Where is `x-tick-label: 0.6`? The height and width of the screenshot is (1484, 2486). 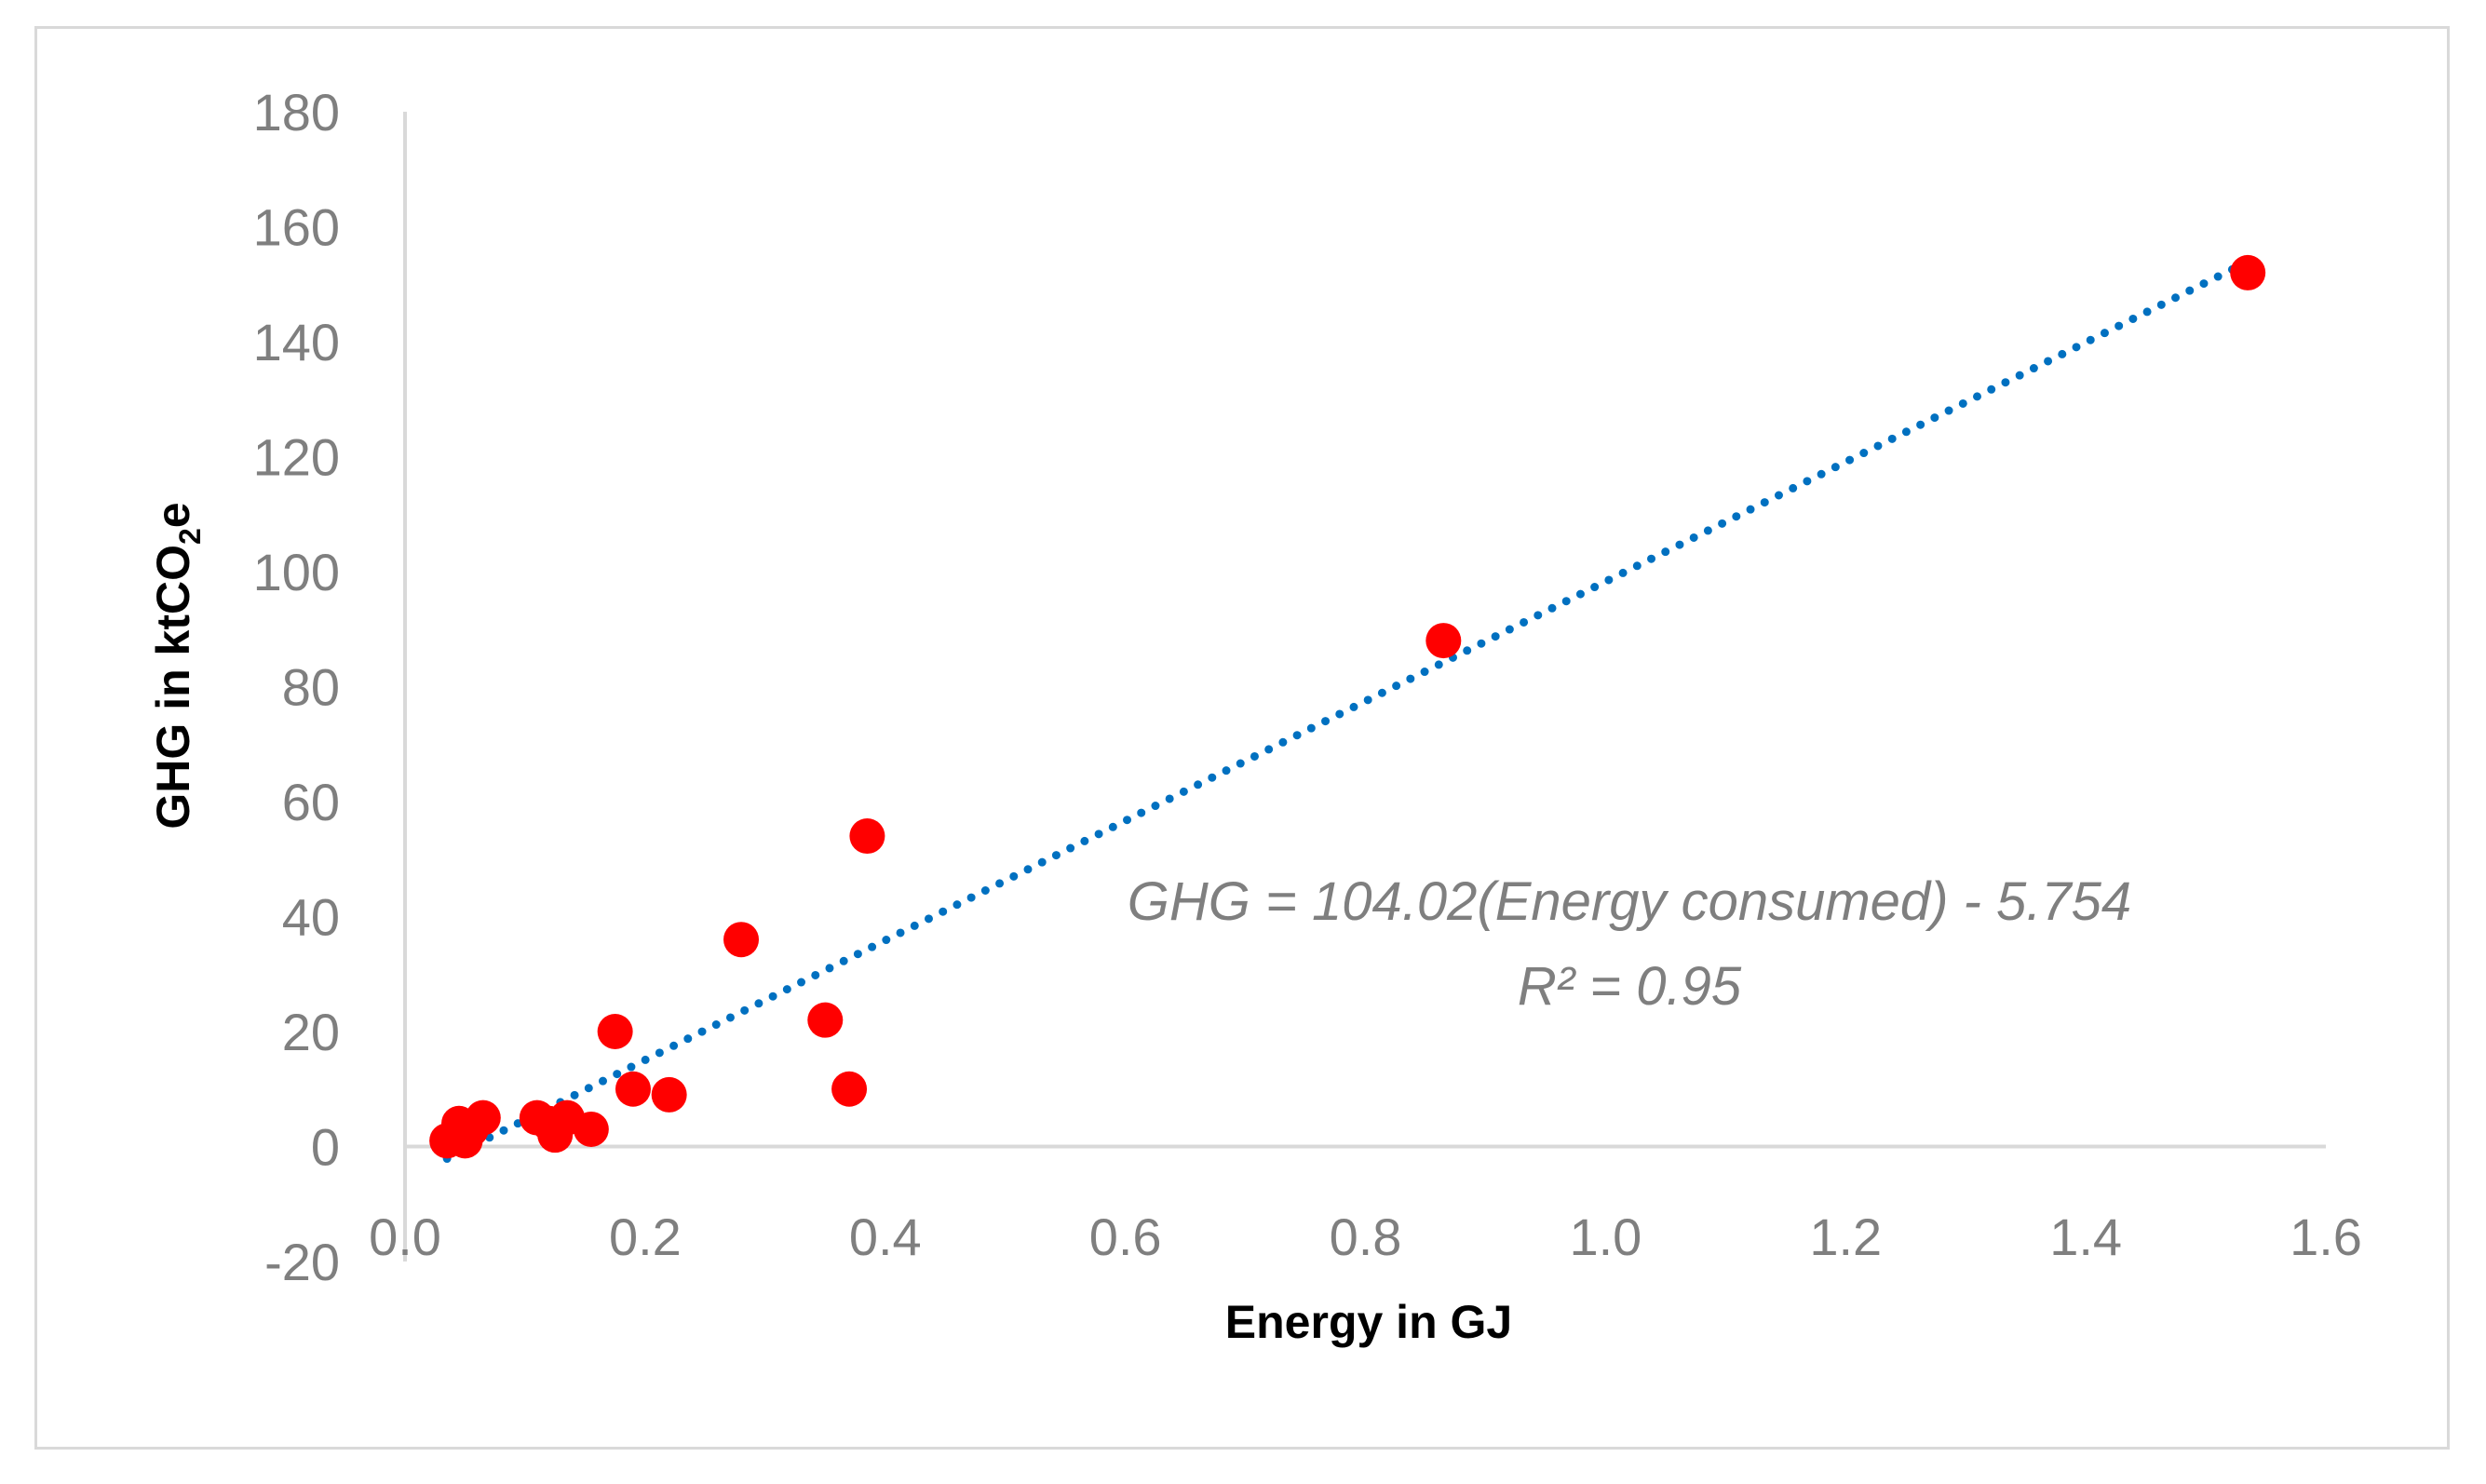
x-tick-label: 0.6 is located at coordinates (1125, 1236).